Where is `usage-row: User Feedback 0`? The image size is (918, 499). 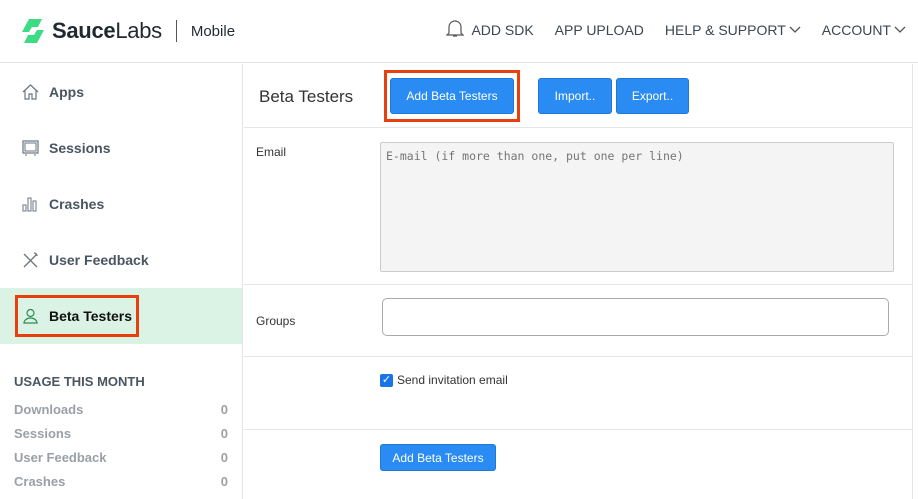
usage-row: User Feedback 0 is located at coordinates (121, 457).